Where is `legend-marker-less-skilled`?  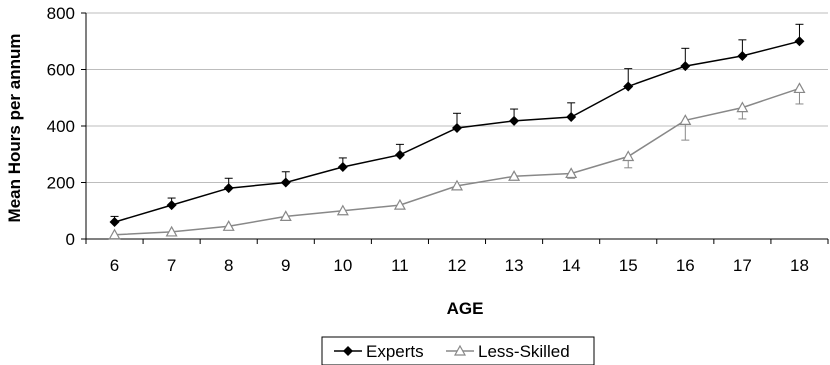
legend-marker-less-skilled is located at coordinates (460, 350).